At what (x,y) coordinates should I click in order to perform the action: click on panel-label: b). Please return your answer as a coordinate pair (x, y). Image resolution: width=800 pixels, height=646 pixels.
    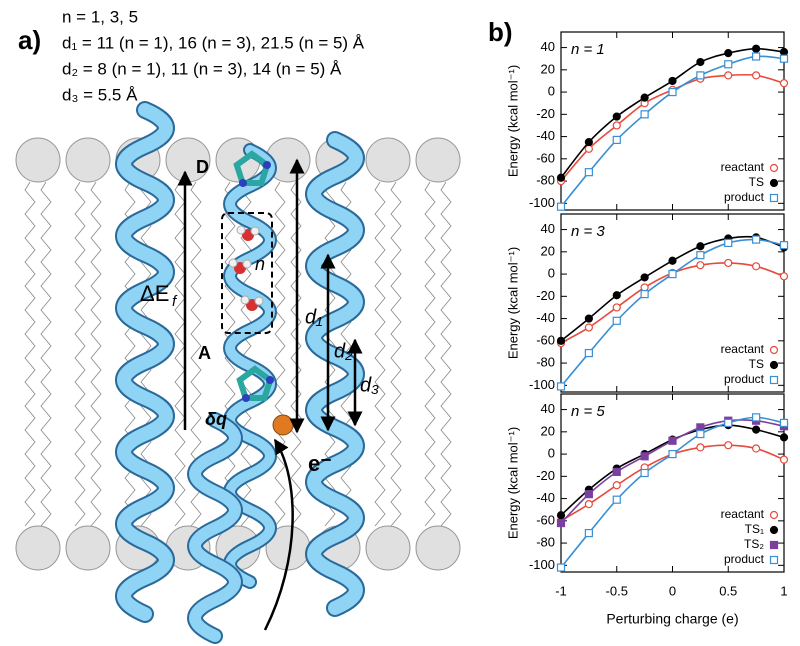
    Looking at the image, I should click on (500, 32).